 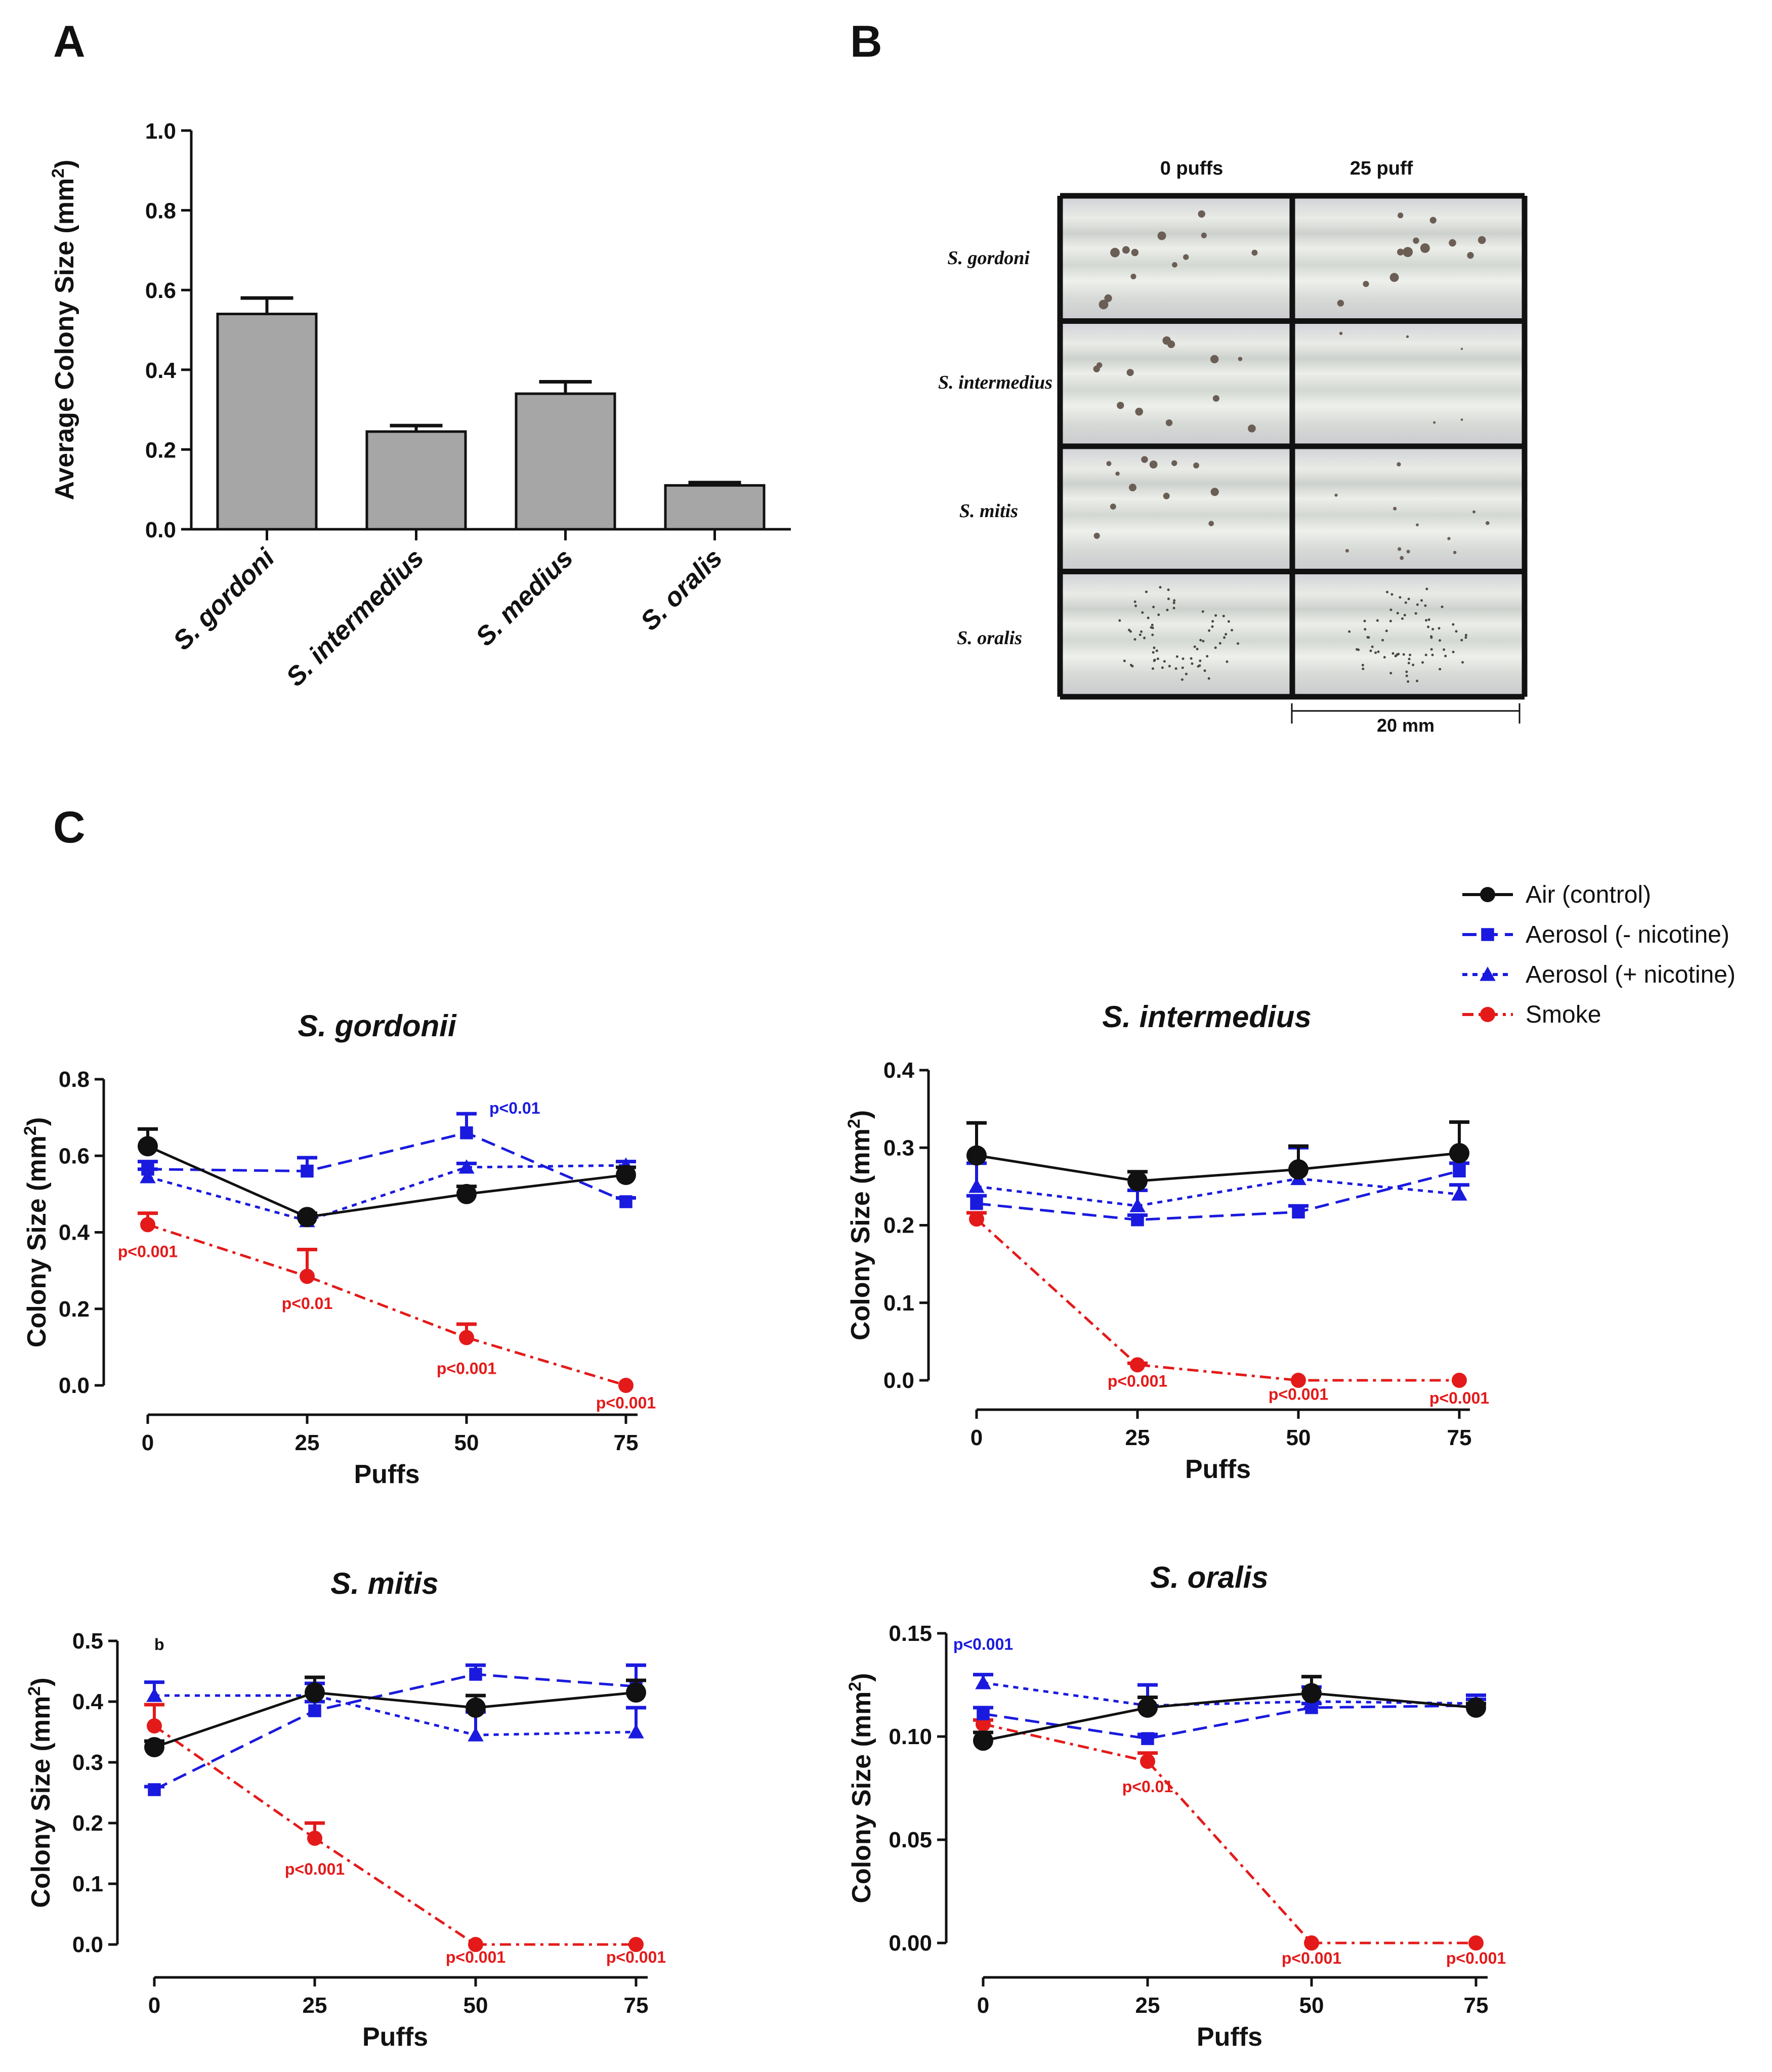 What do you see at coordinates (899, 1070) in the screenshot?
I see `y-tick-label: 0.4` at bounding box center [899, 1070].